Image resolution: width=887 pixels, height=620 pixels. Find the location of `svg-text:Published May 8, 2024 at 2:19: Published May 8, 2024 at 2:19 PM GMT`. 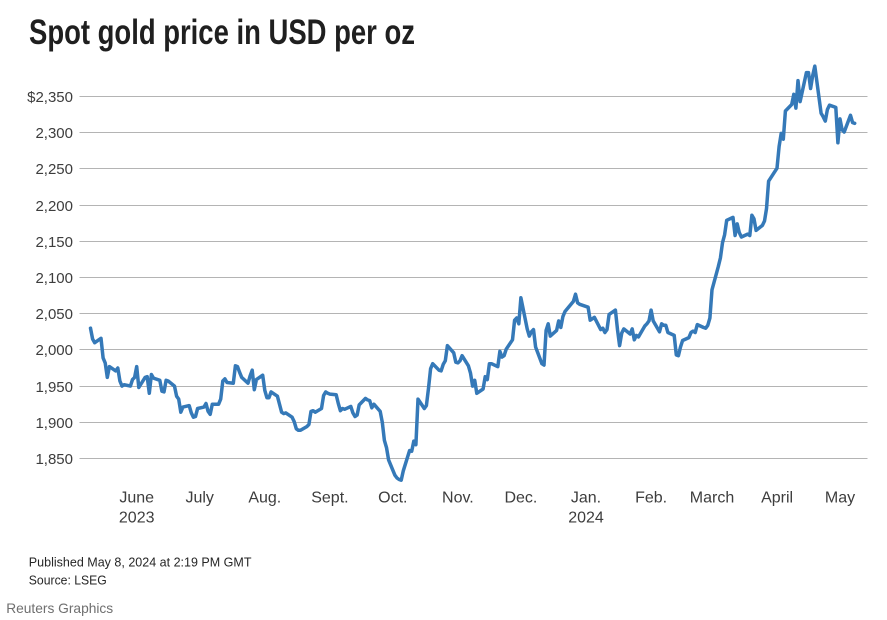

svg-text:Published May 8, 2024 at 2:19: Published May 8, 2024 at 2:19 PM GMT is located at coordinates (140, 562).